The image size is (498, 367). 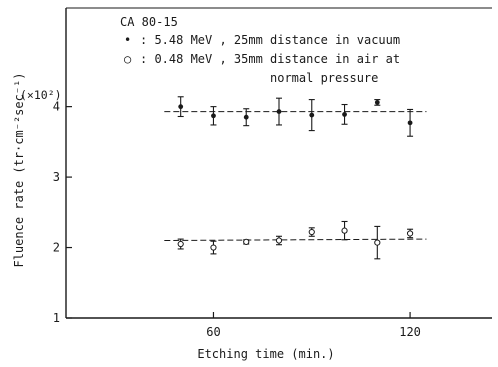 What do you see at coordinates (410, 332) in the screenshot?
I see `x-tick-label: 120` at bounding box center [410, 332].